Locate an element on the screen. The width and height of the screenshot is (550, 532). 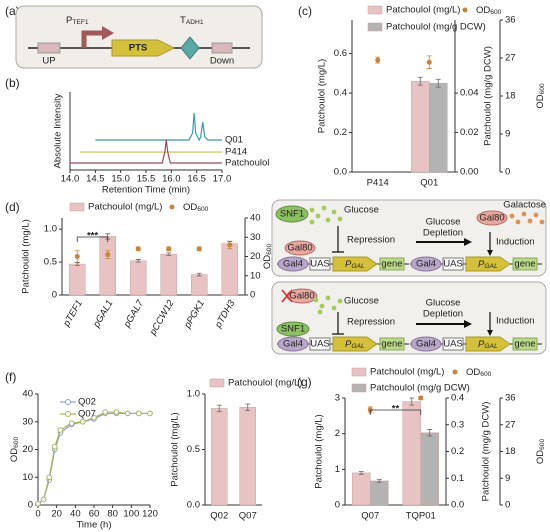
x-tick-label: 40 is located at coordinates (75, 514).